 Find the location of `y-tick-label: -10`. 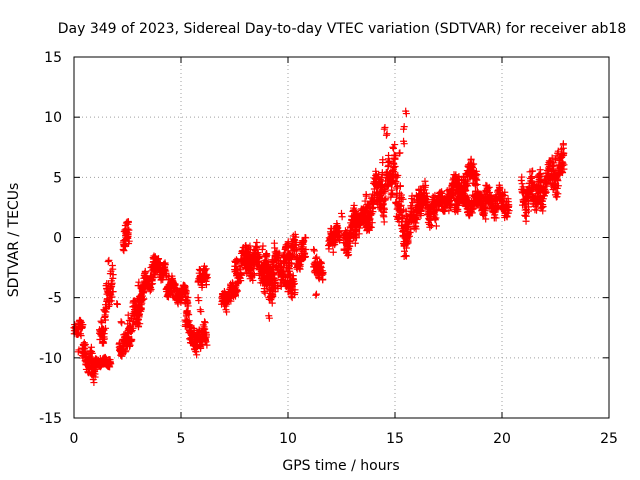

y-tick-label: -10 is located at coordinates (50, 359).